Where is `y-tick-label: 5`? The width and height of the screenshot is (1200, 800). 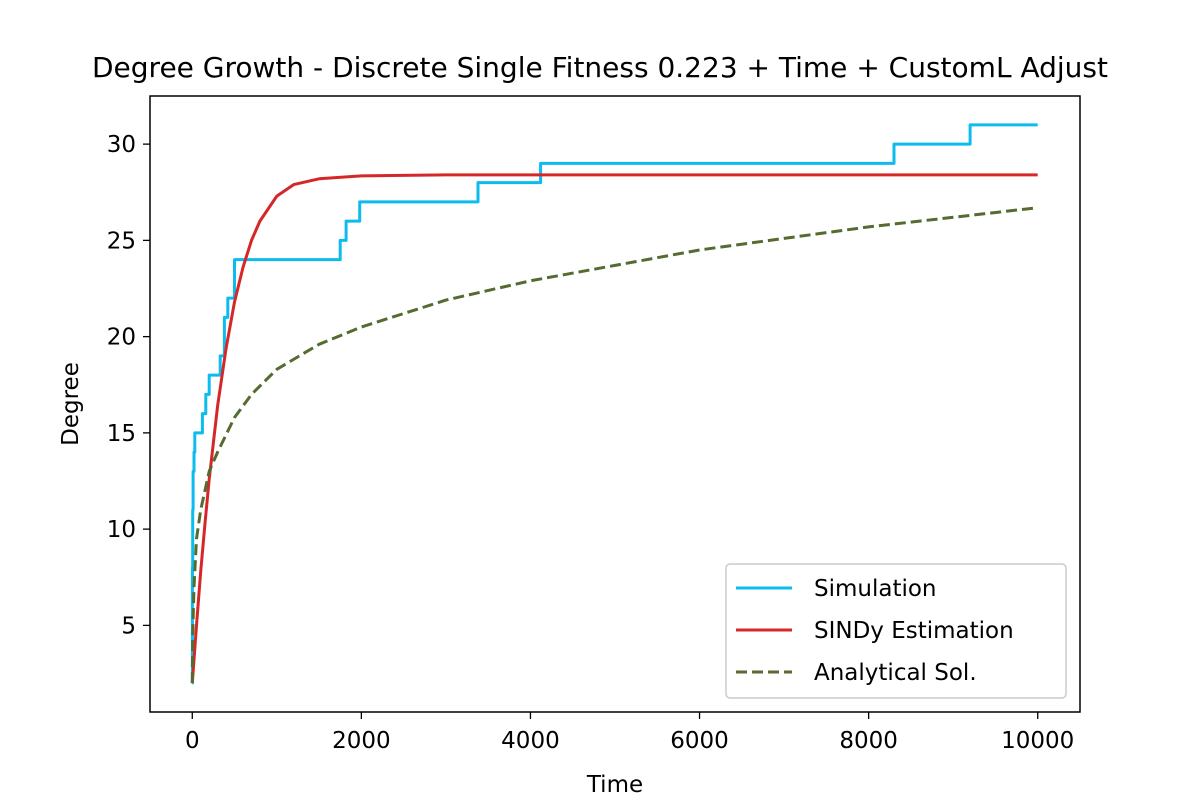
y-tick-label: 5 is located at coordinates (128, 626).